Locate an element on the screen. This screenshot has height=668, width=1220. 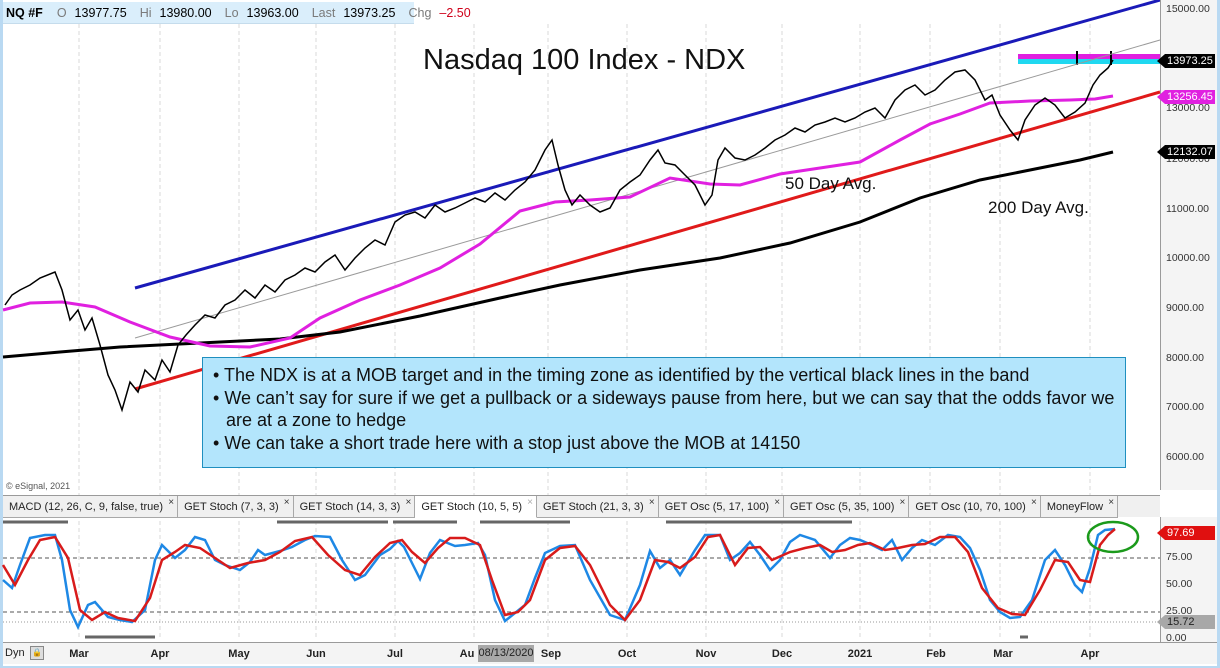
month-label: Oct is located at coordinates (627, 654).